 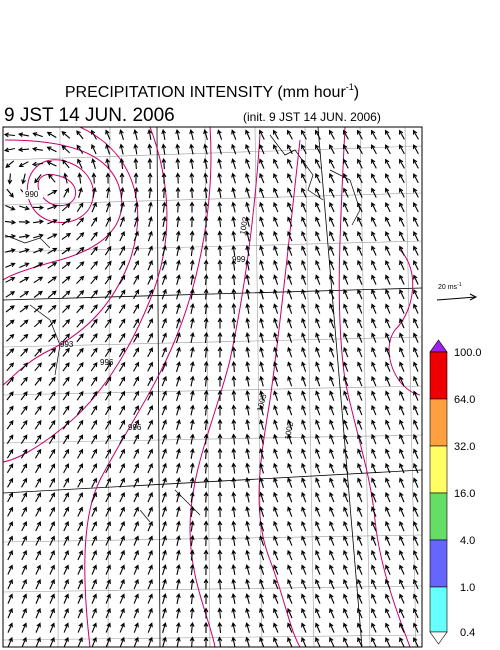 I want to click on vector-key-unit: 20 ms, so click(x=448, y=287).